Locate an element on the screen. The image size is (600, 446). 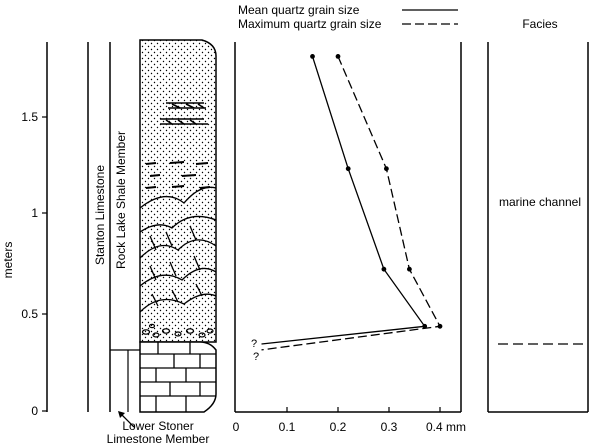
cross-bedding is located at coordinates (178, 249).